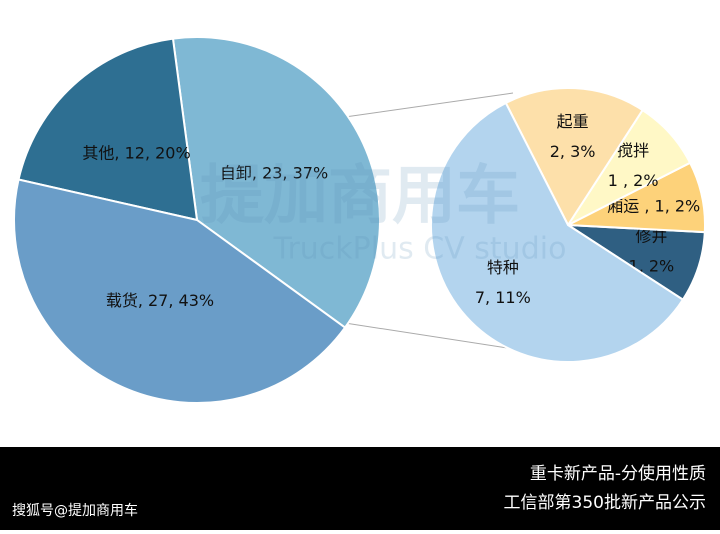  What do you see at coordinates (633, 150) in the screenshot?
I see `data-label: 搅拌` at bounding box center [633, 150].